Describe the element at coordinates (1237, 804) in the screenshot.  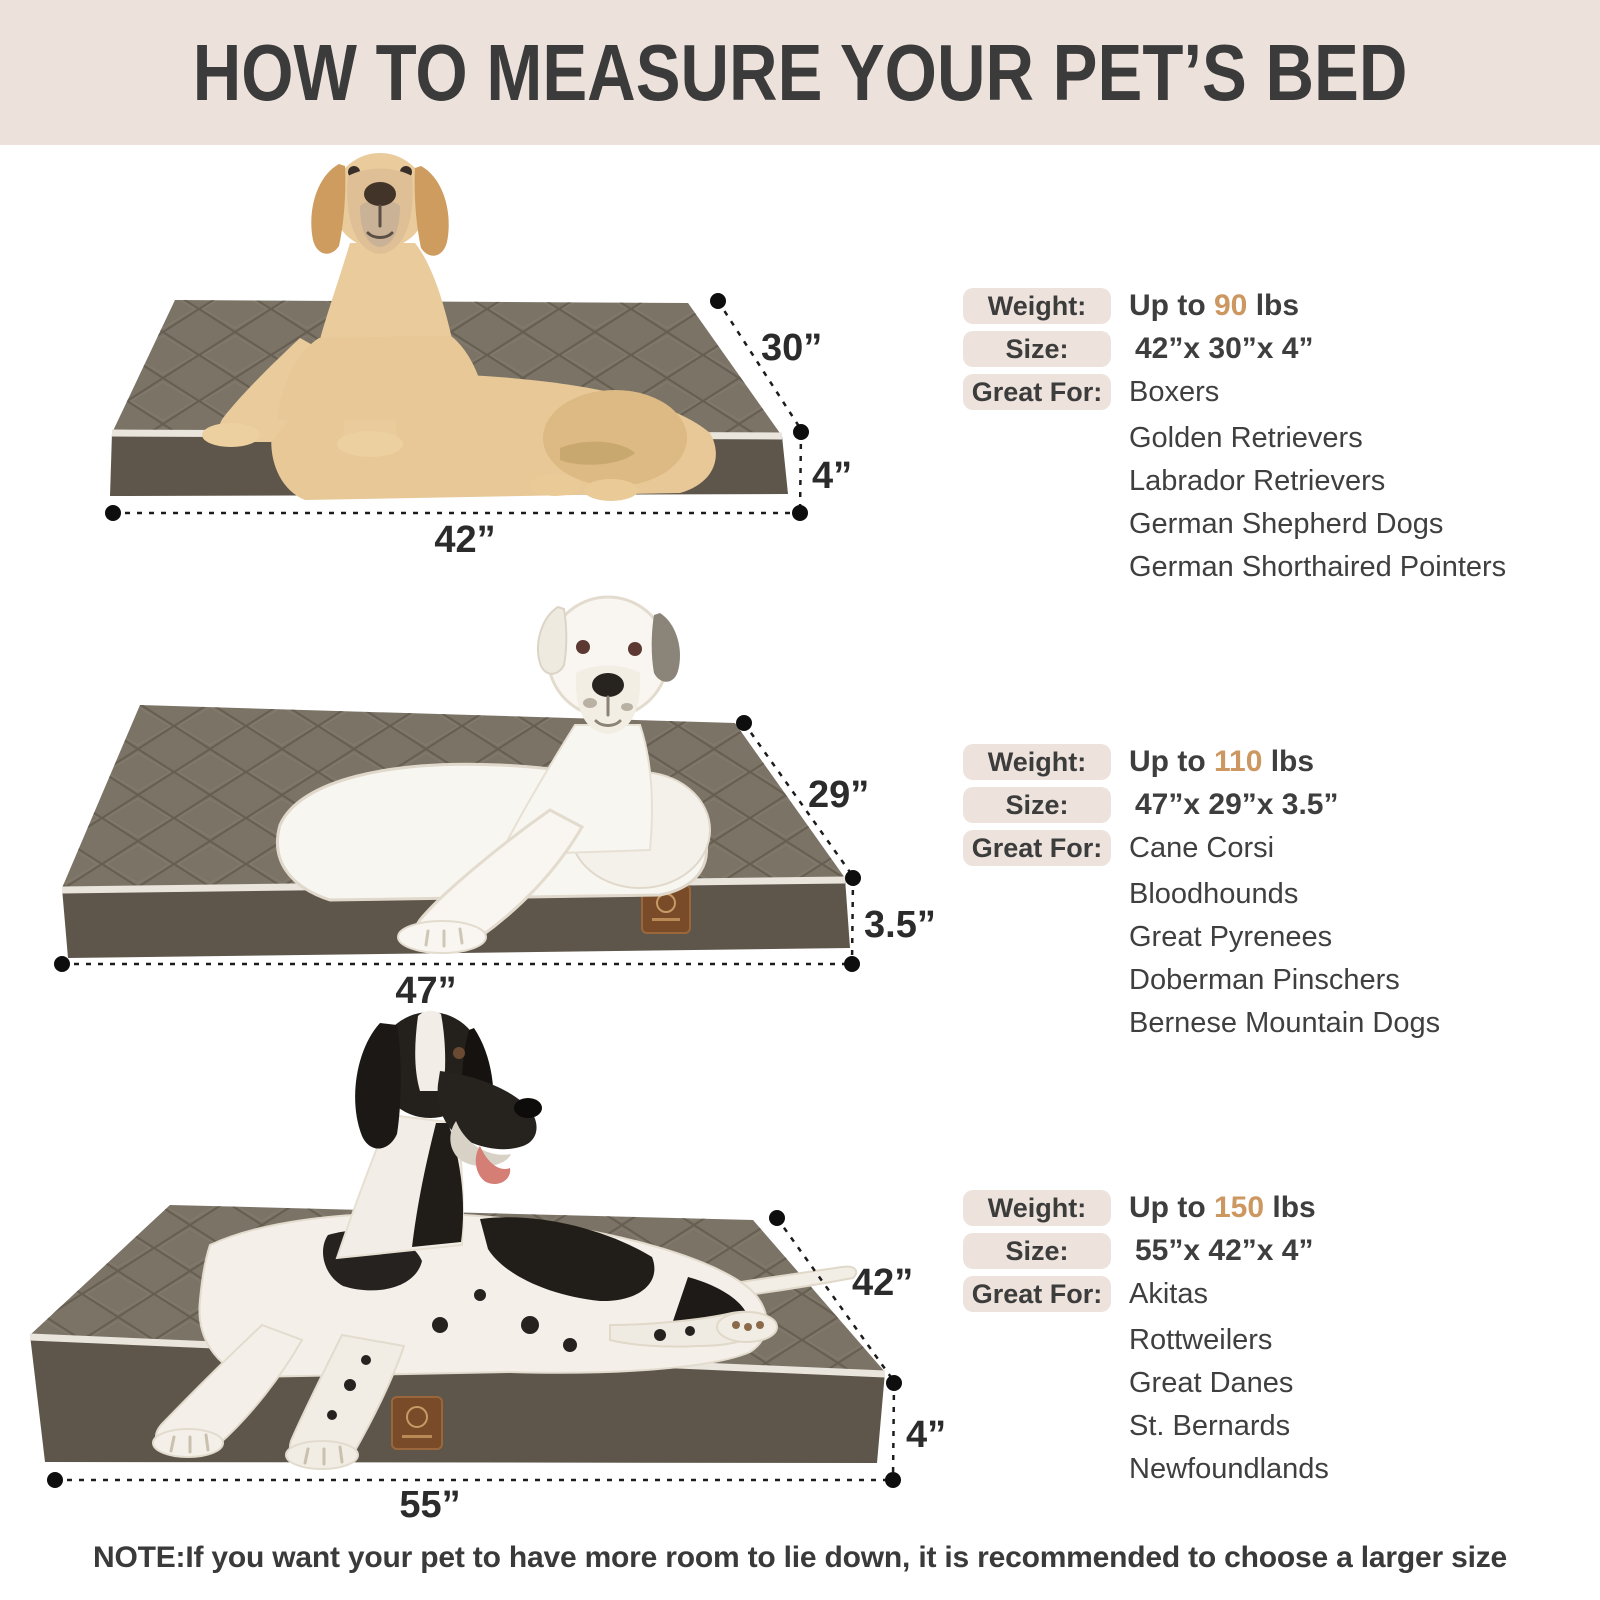
I see `size-value: 47”x 29”x 3.5”` at that location.